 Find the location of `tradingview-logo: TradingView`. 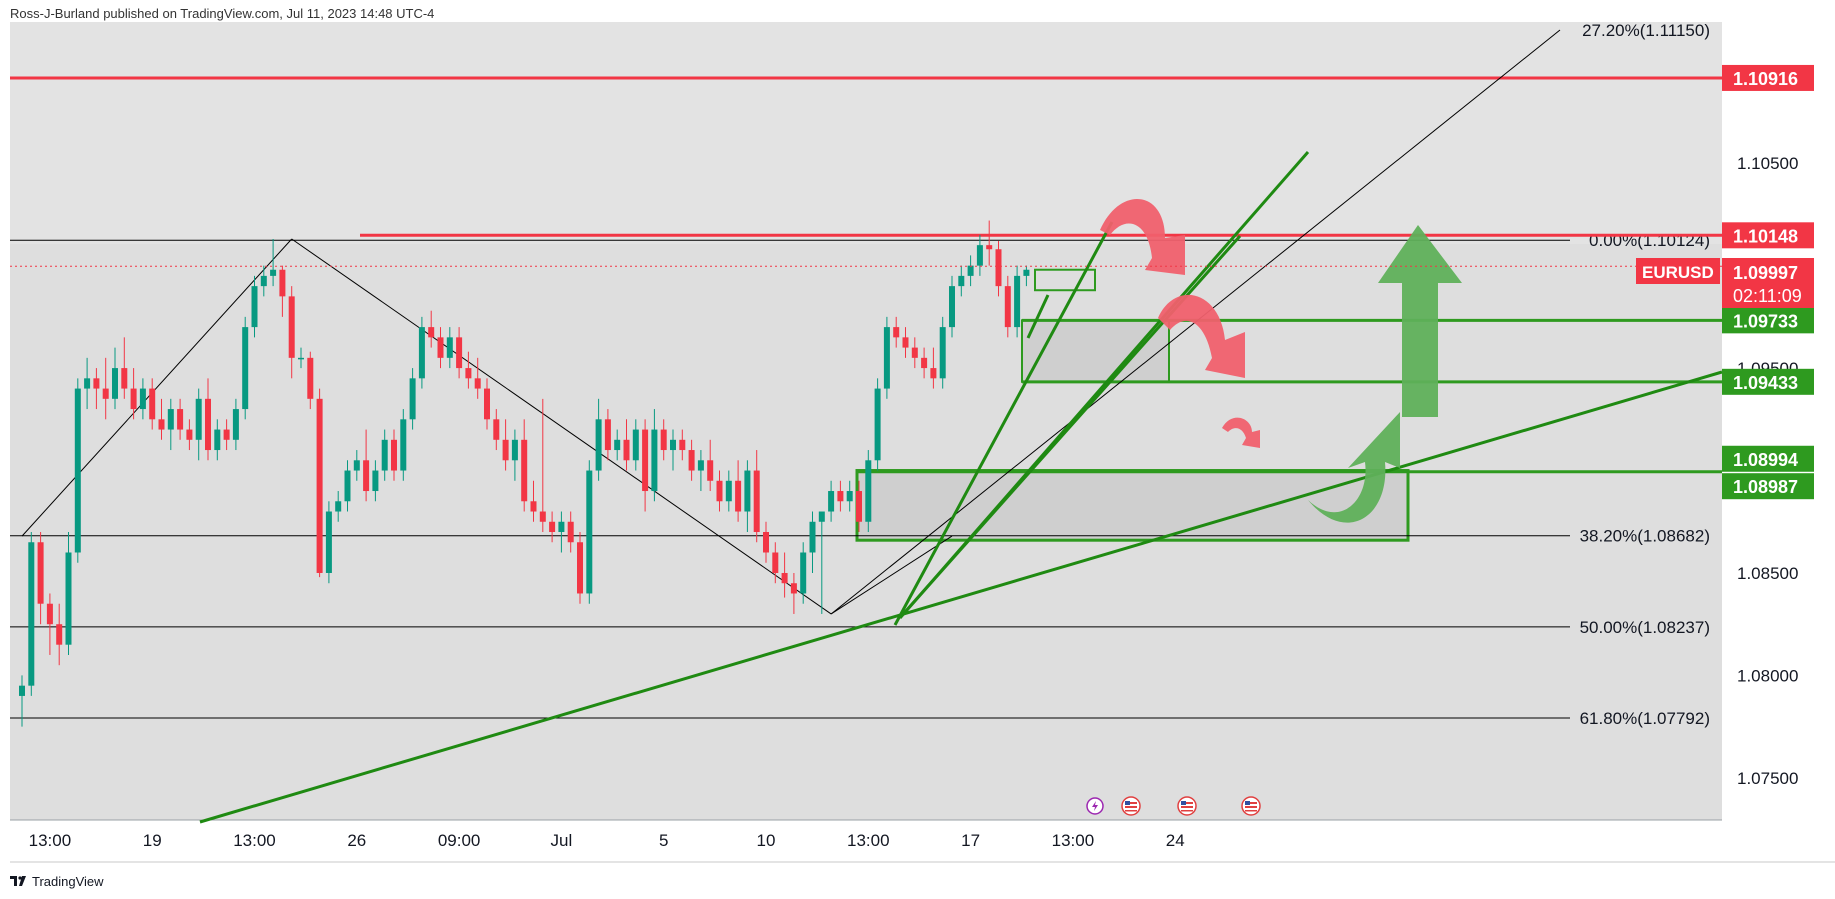

tradingview-logo: TradingView is located at coordinates (57, 881).